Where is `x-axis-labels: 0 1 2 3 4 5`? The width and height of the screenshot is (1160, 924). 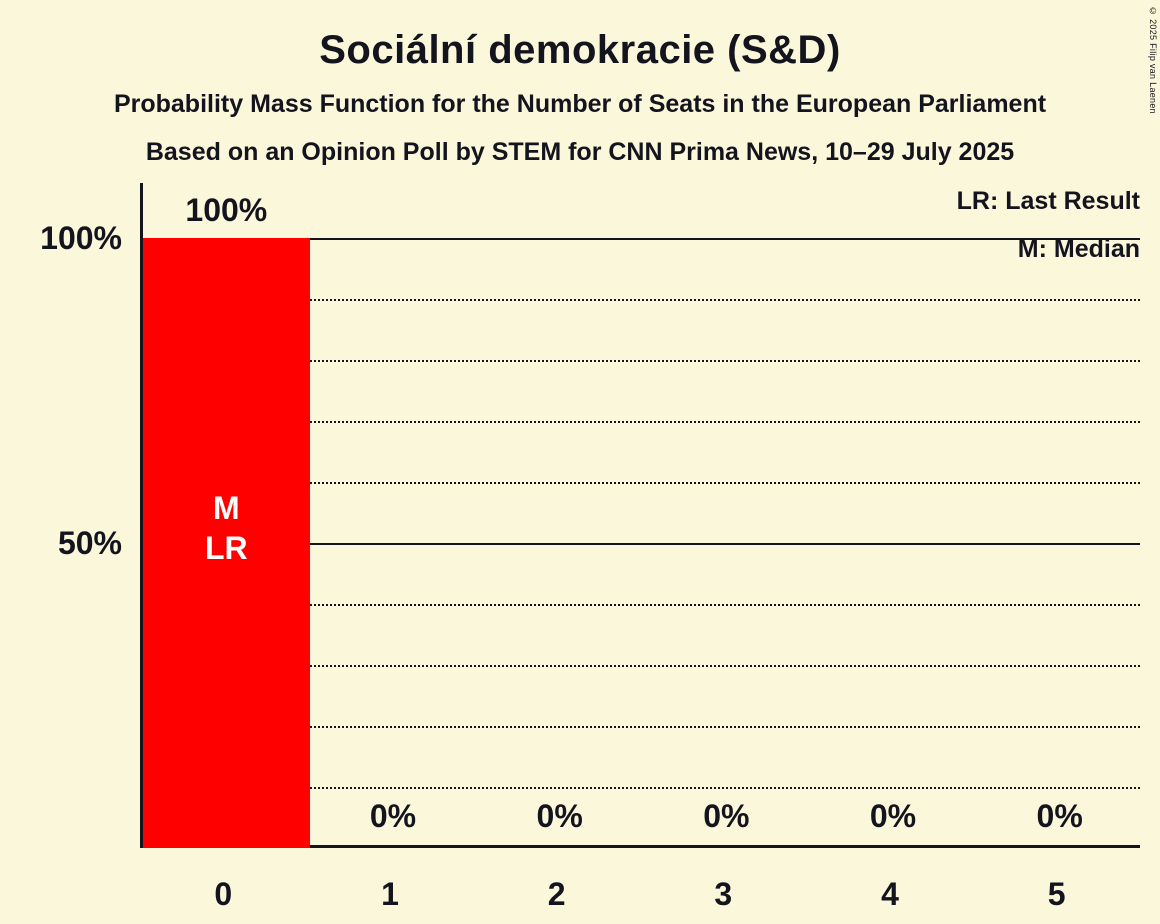
x-axis-labels: 0 1 2 3 4 5 is located at coordinates (640, 894).